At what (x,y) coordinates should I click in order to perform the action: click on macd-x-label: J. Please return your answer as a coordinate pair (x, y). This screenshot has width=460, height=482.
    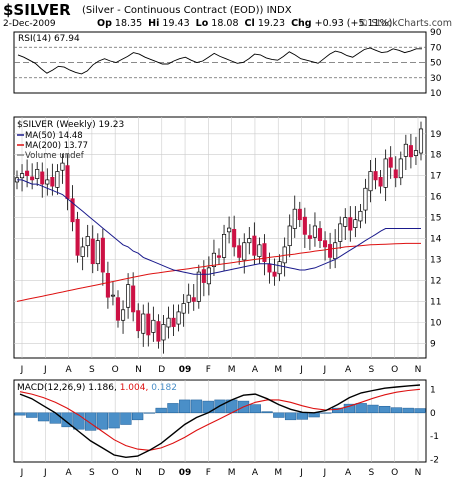
    Looking at the image, I should click on (301, 473).